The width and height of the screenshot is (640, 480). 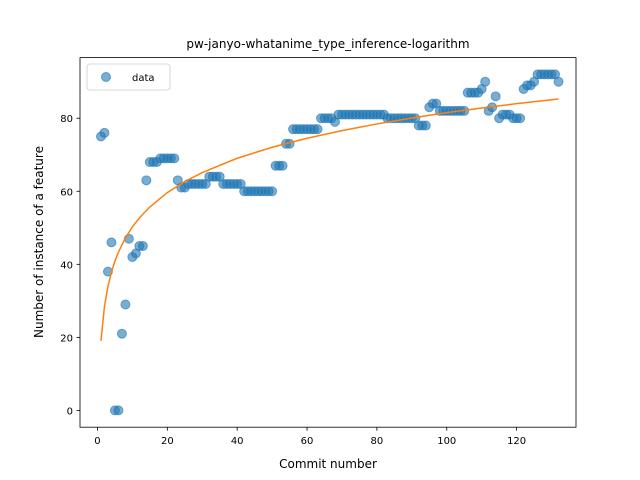 I want to click on x-axis-label: Commit number, so click(x=328, y=464).